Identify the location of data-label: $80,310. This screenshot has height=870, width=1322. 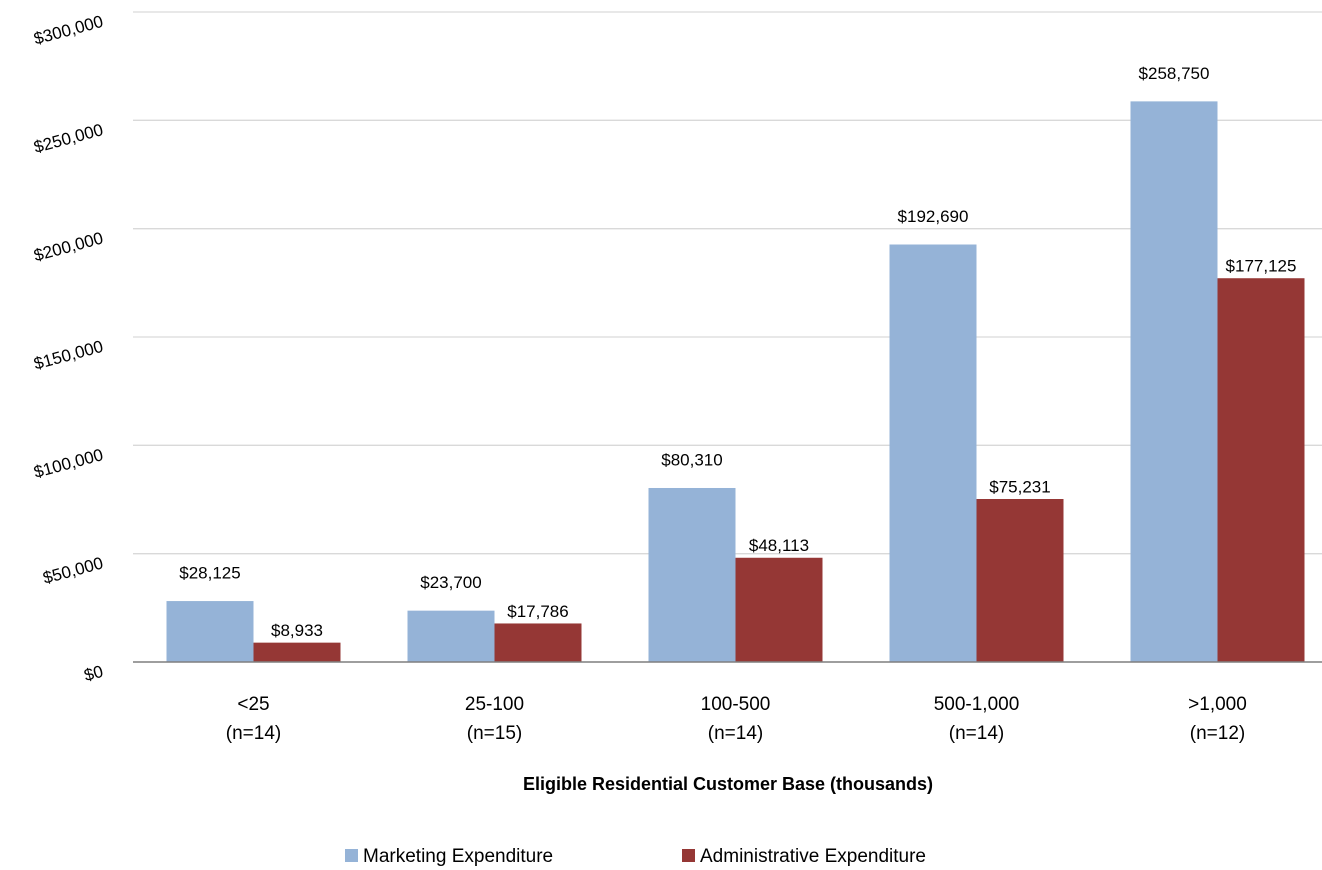
(691, 459).